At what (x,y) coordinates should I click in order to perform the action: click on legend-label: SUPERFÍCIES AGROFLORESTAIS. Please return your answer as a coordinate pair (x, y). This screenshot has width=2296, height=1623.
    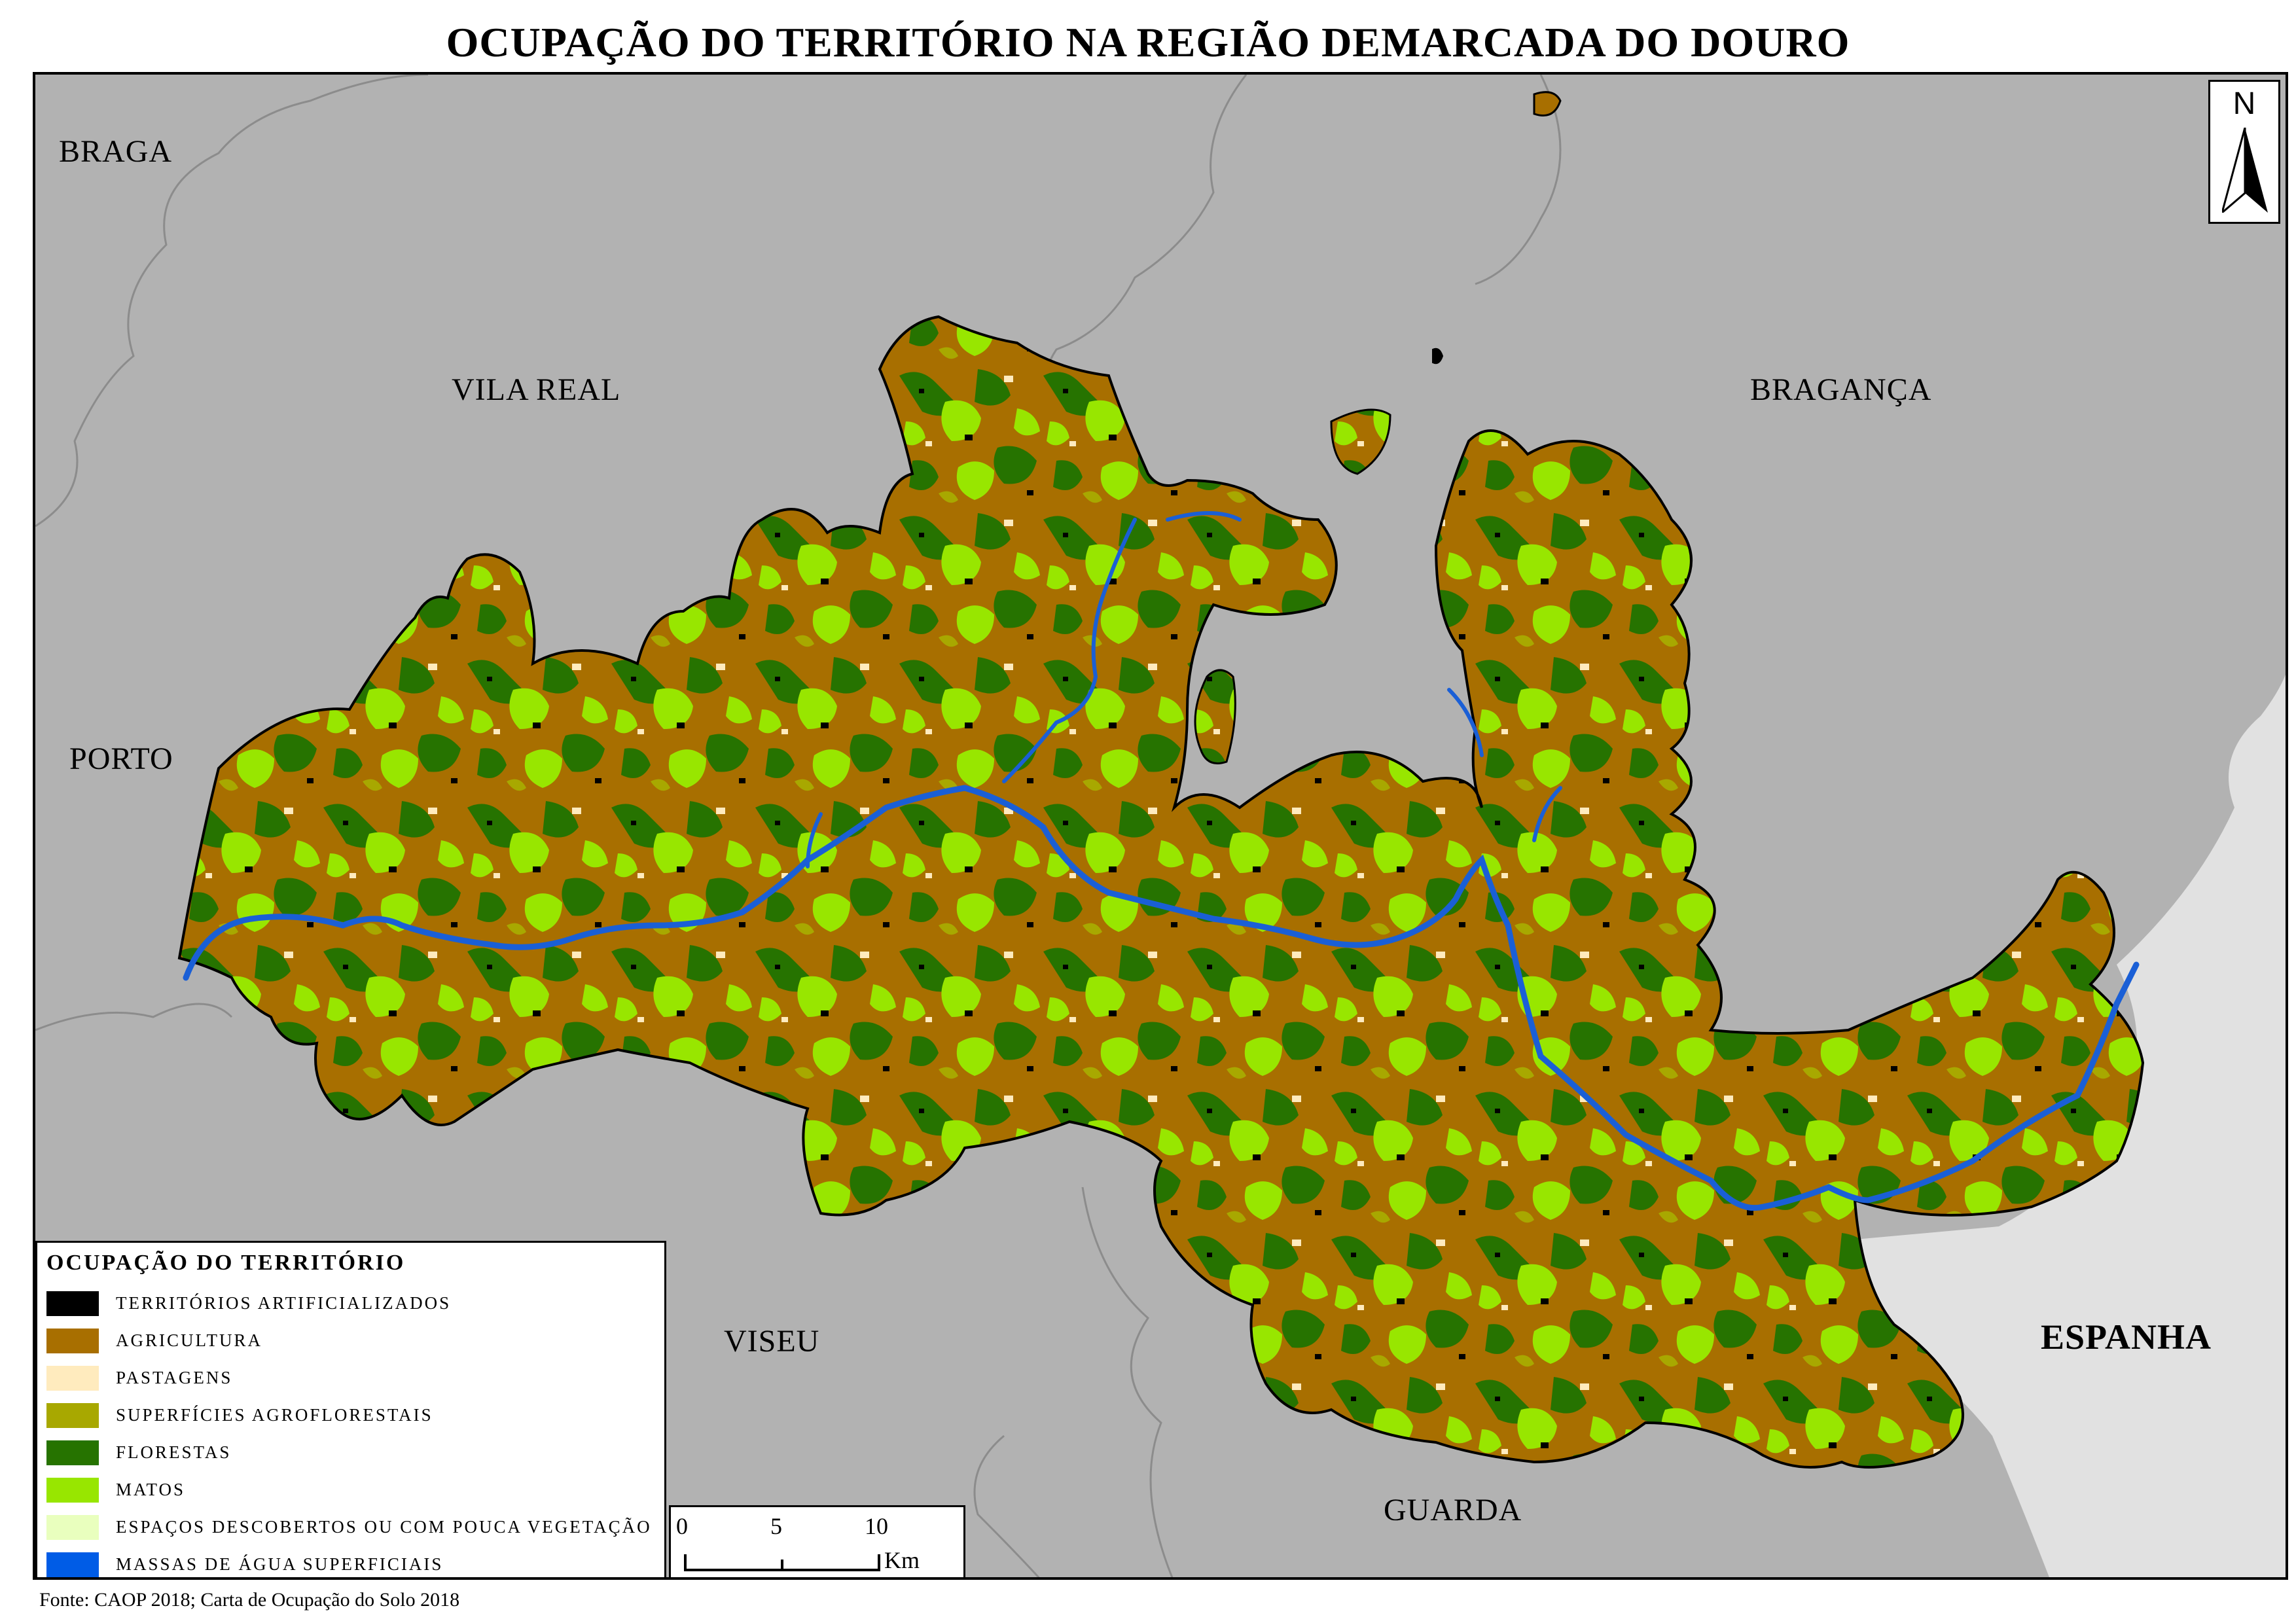
    Looking at the image, I should click on (274, 1415).